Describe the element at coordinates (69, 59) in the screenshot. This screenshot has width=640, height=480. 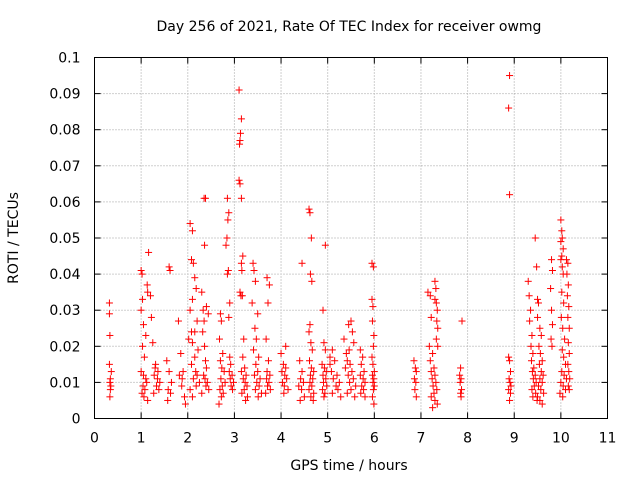
I see `y-tick-label: 0.1` at that location.